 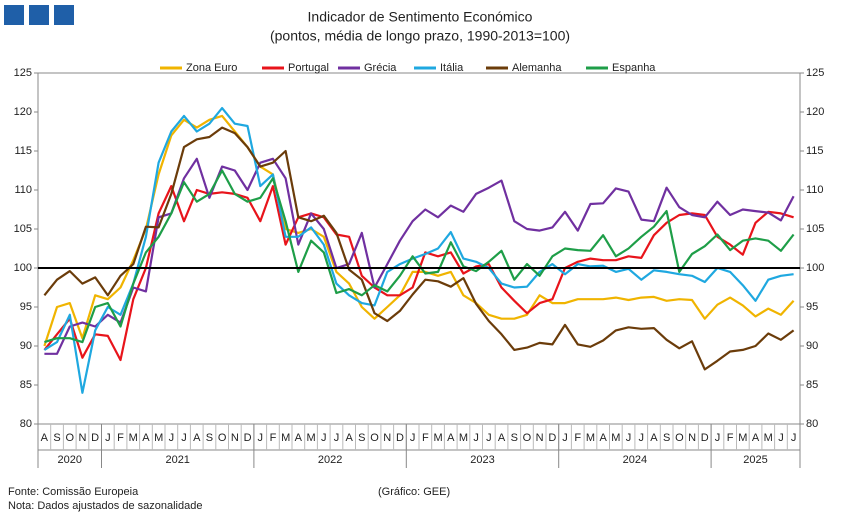 I want to click on legend-label: Grécia, so click(x=380, y=68).